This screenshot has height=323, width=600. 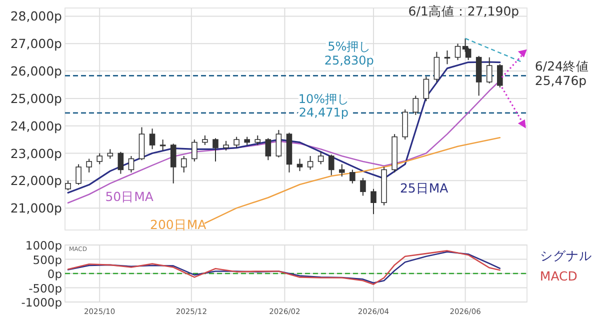 I want to click on line-series, so click(x=352, y=180).